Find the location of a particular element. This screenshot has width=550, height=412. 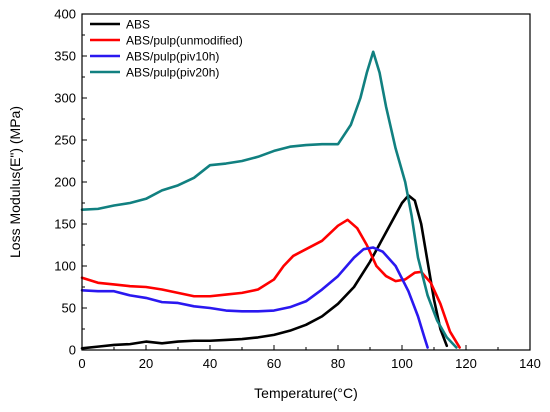

x-axis-label: Temperature(°C) is located at coordinates (306, 393).